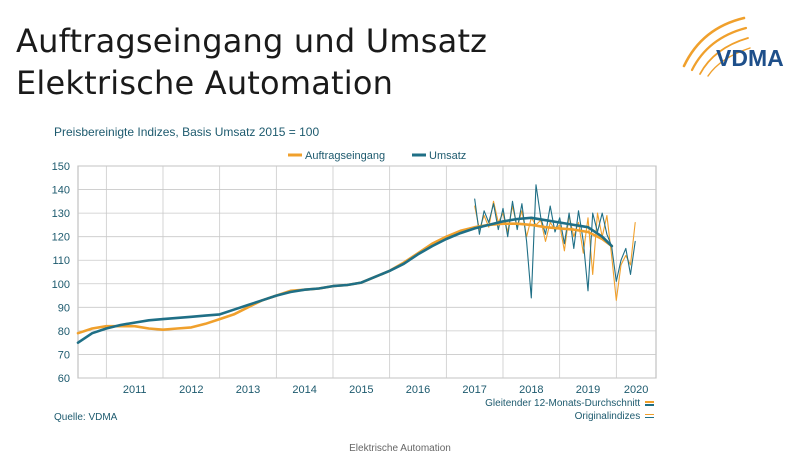 This screenshot has width=800, height=467. Describe the element at coordinates (555, 250) in the screenshot. I see `series-auftragseingang-original-line` at that location.